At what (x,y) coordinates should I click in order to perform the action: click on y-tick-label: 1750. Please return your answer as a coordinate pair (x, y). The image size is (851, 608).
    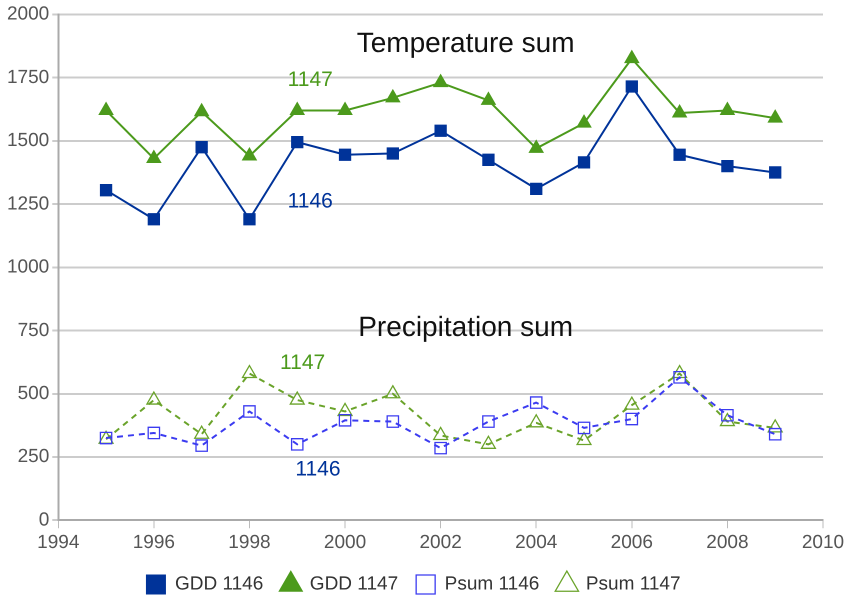
    Looking at the image, I should click on (28, 77).